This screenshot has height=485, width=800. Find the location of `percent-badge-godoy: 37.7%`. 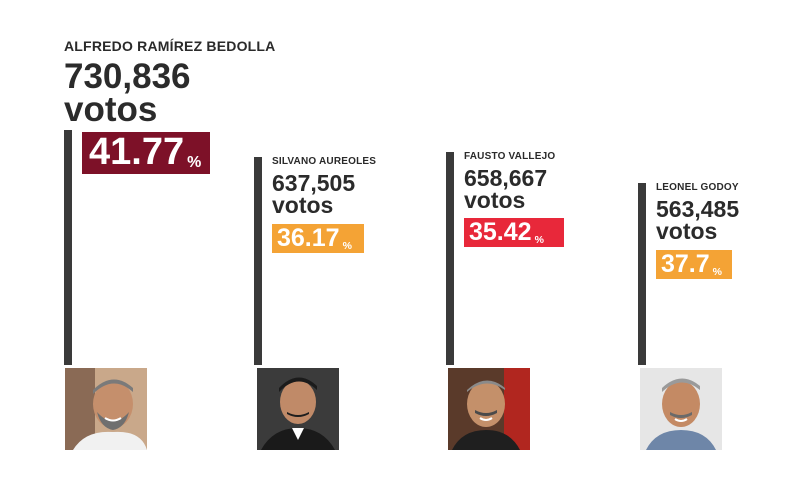

percent-badge-godoy: 37.7% is located at coordinates (694, 264).